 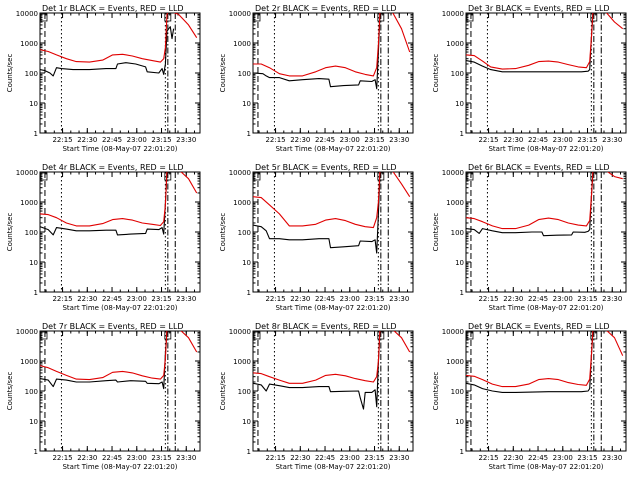 I want to click on panel-title: Det 4r BLACK = Events, RED = LLD, so click(x=113, y=167).